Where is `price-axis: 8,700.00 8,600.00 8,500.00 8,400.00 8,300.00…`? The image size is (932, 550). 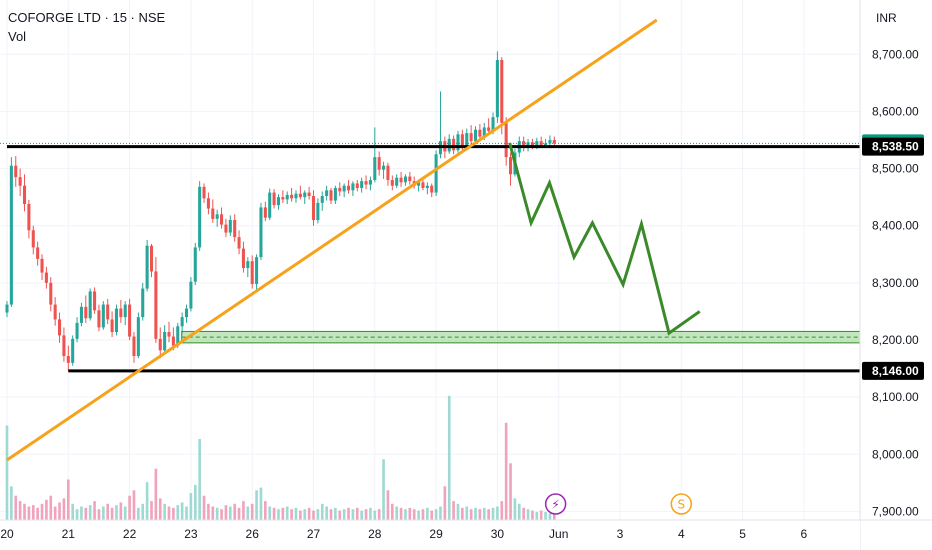
price-axis: 8,700.00 8,600.00 8,500.00 8,400.00 8,300.00… is located at coordinates (895, 275).